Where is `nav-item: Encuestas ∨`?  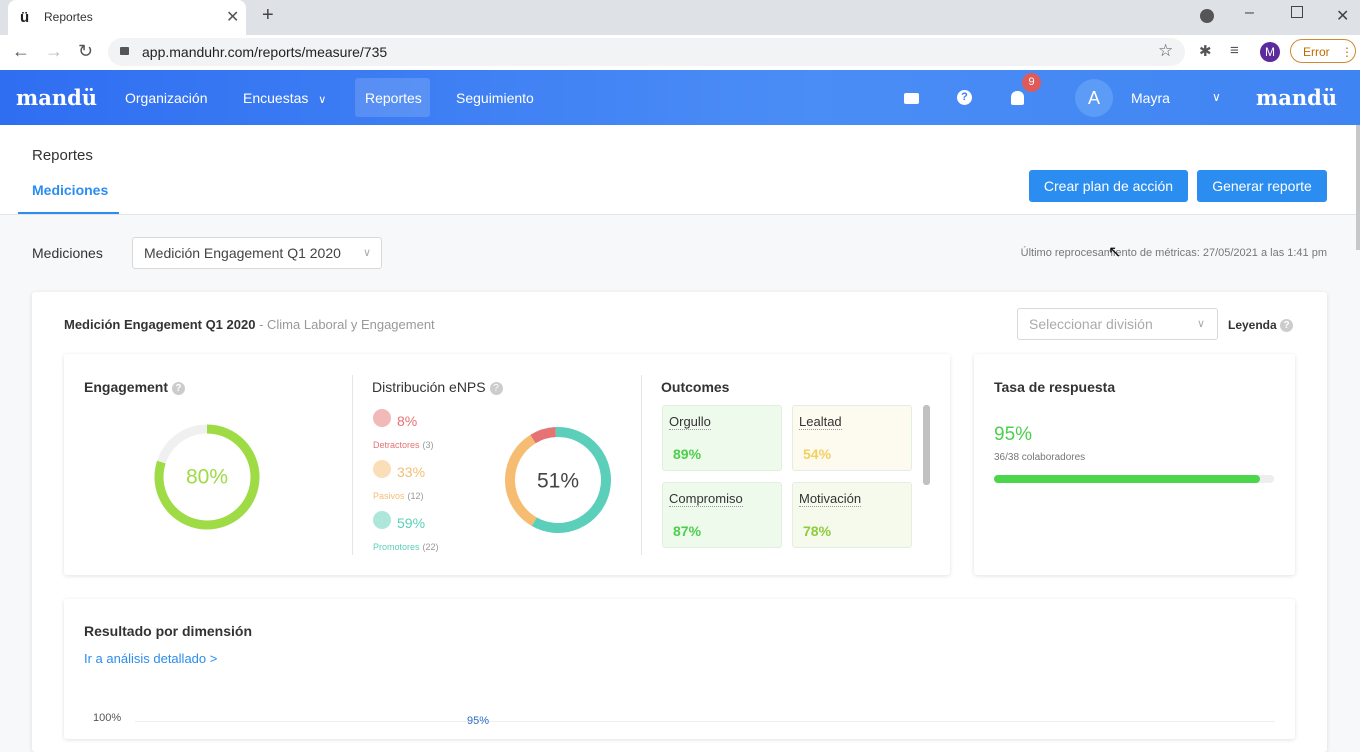
nav-item: Encuestas ∨ is located at coordinates (284, 98).